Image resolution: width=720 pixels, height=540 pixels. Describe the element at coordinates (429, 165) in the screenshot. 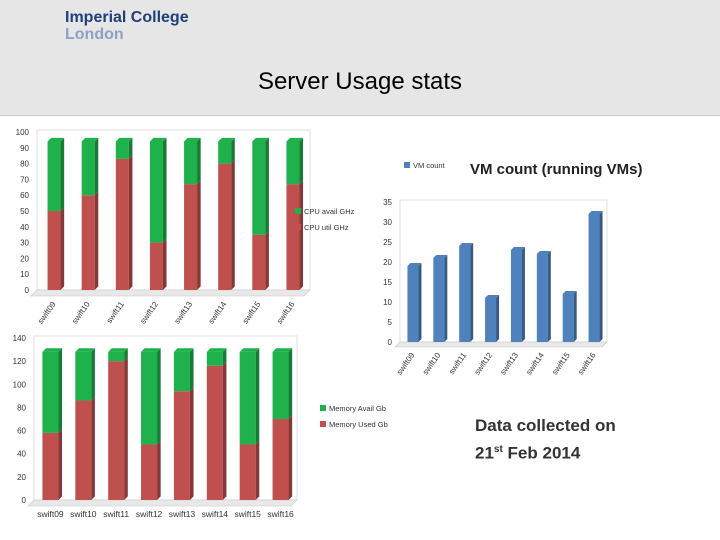

I see `vm-legend-label: VM count` at that location.